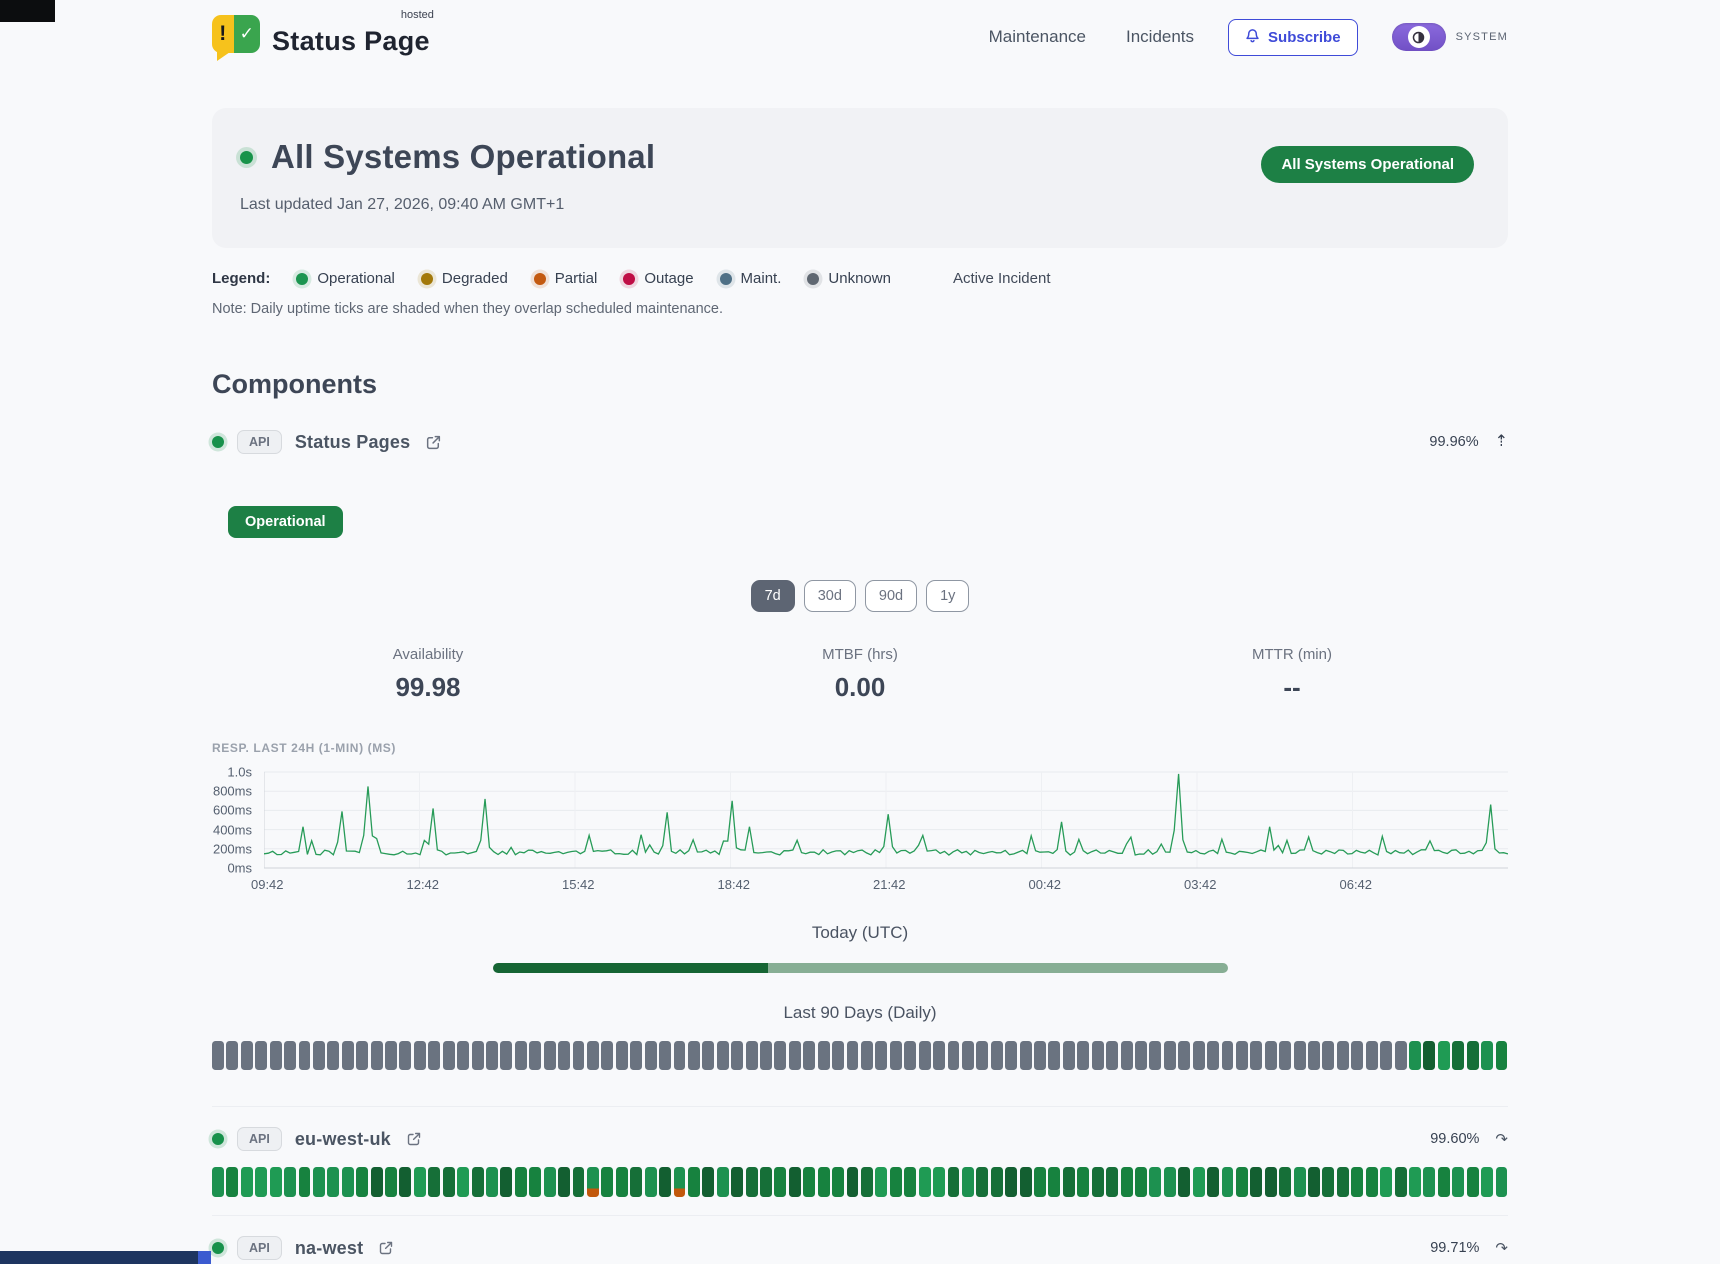  I want to click on component-header-toggle-eu-west-uk: API eu-west-uk, so click(317, 1139).